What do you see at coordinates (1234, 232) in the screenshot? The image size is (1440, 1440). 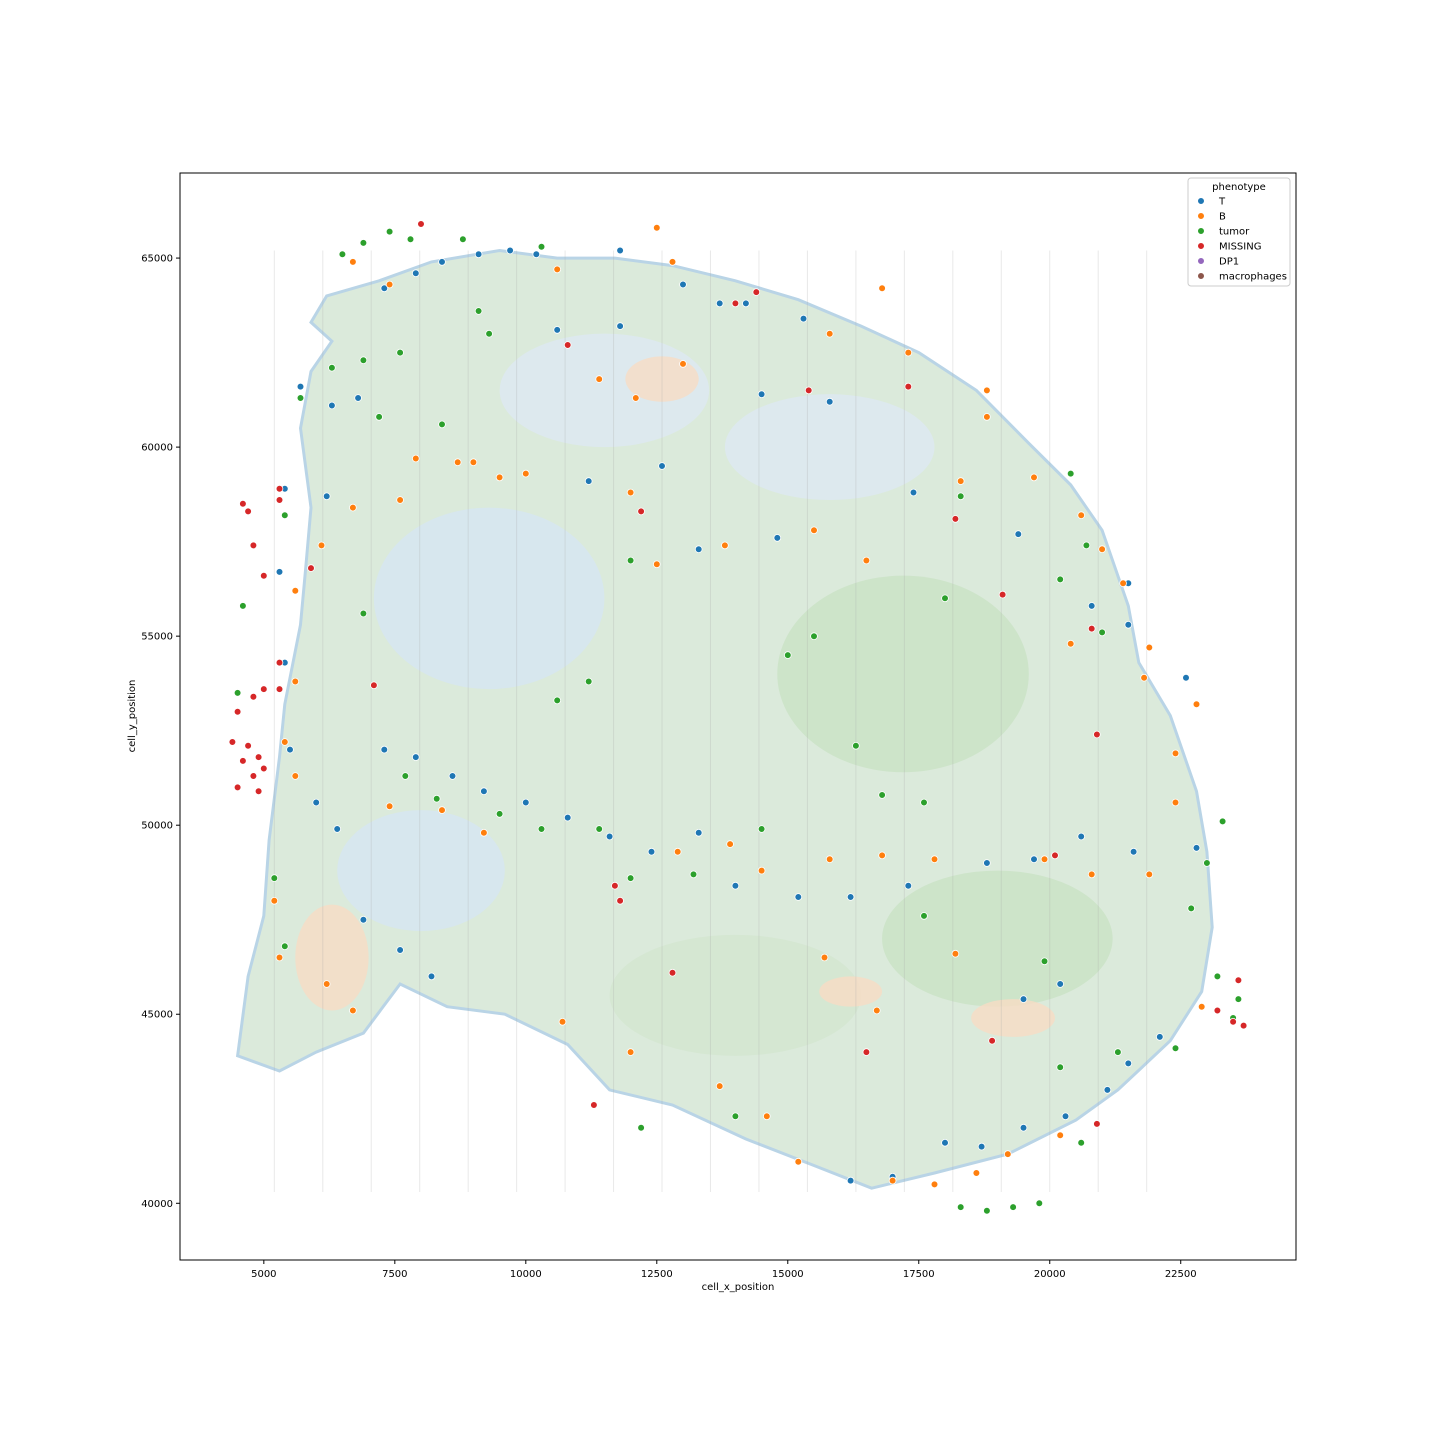 I see `legend-label: tumor` at bounding box center [1234, 232].